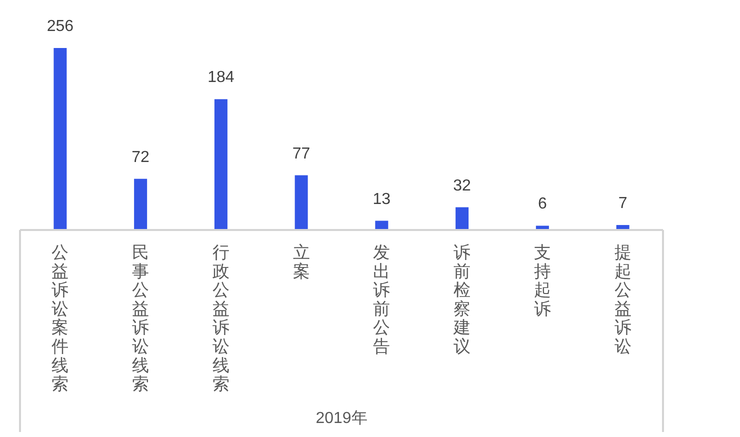  What do you see at coordinates (461, 299) in the screenshot?
I see `x-tick-label: 诉前检察建议` at bounding box center [461, 299].